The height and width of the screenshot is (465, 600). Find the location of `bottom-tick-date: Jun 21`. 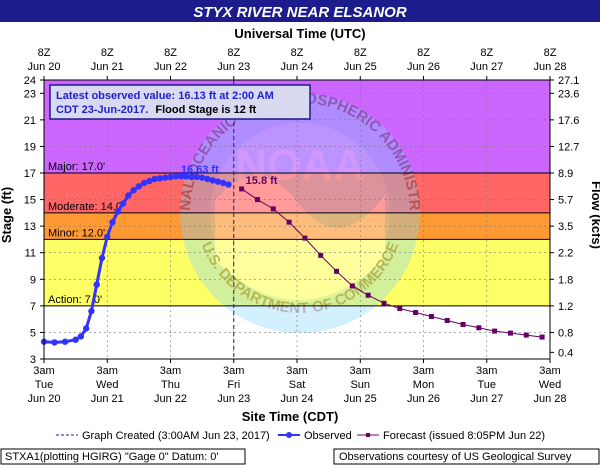

bottom-tick-date: Jun 21 is located at coordinates (107, 399).